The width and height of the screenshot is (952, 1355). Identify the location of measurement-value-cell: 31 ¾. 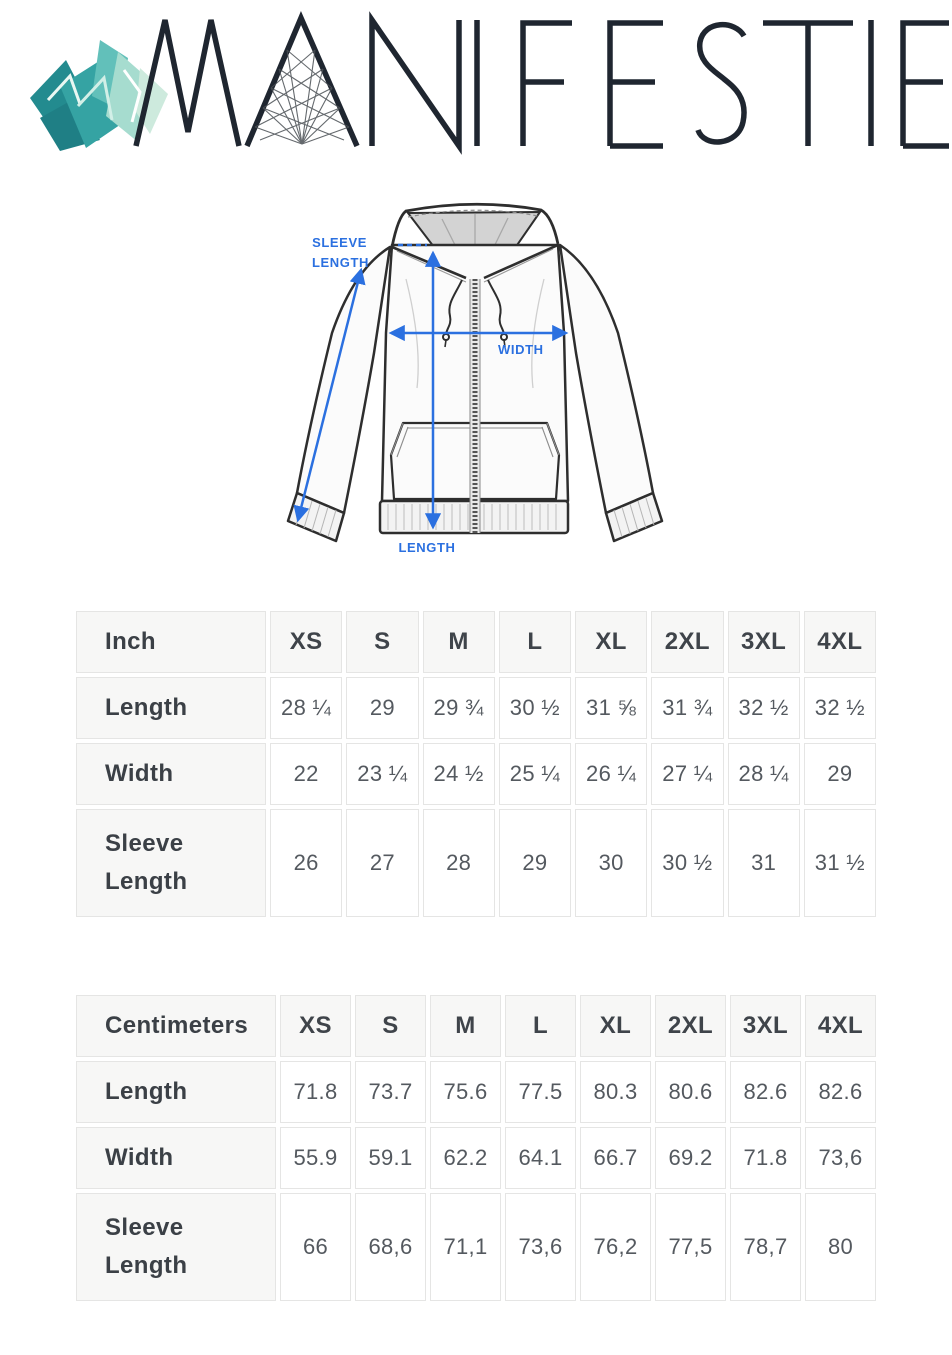
(687, 708).